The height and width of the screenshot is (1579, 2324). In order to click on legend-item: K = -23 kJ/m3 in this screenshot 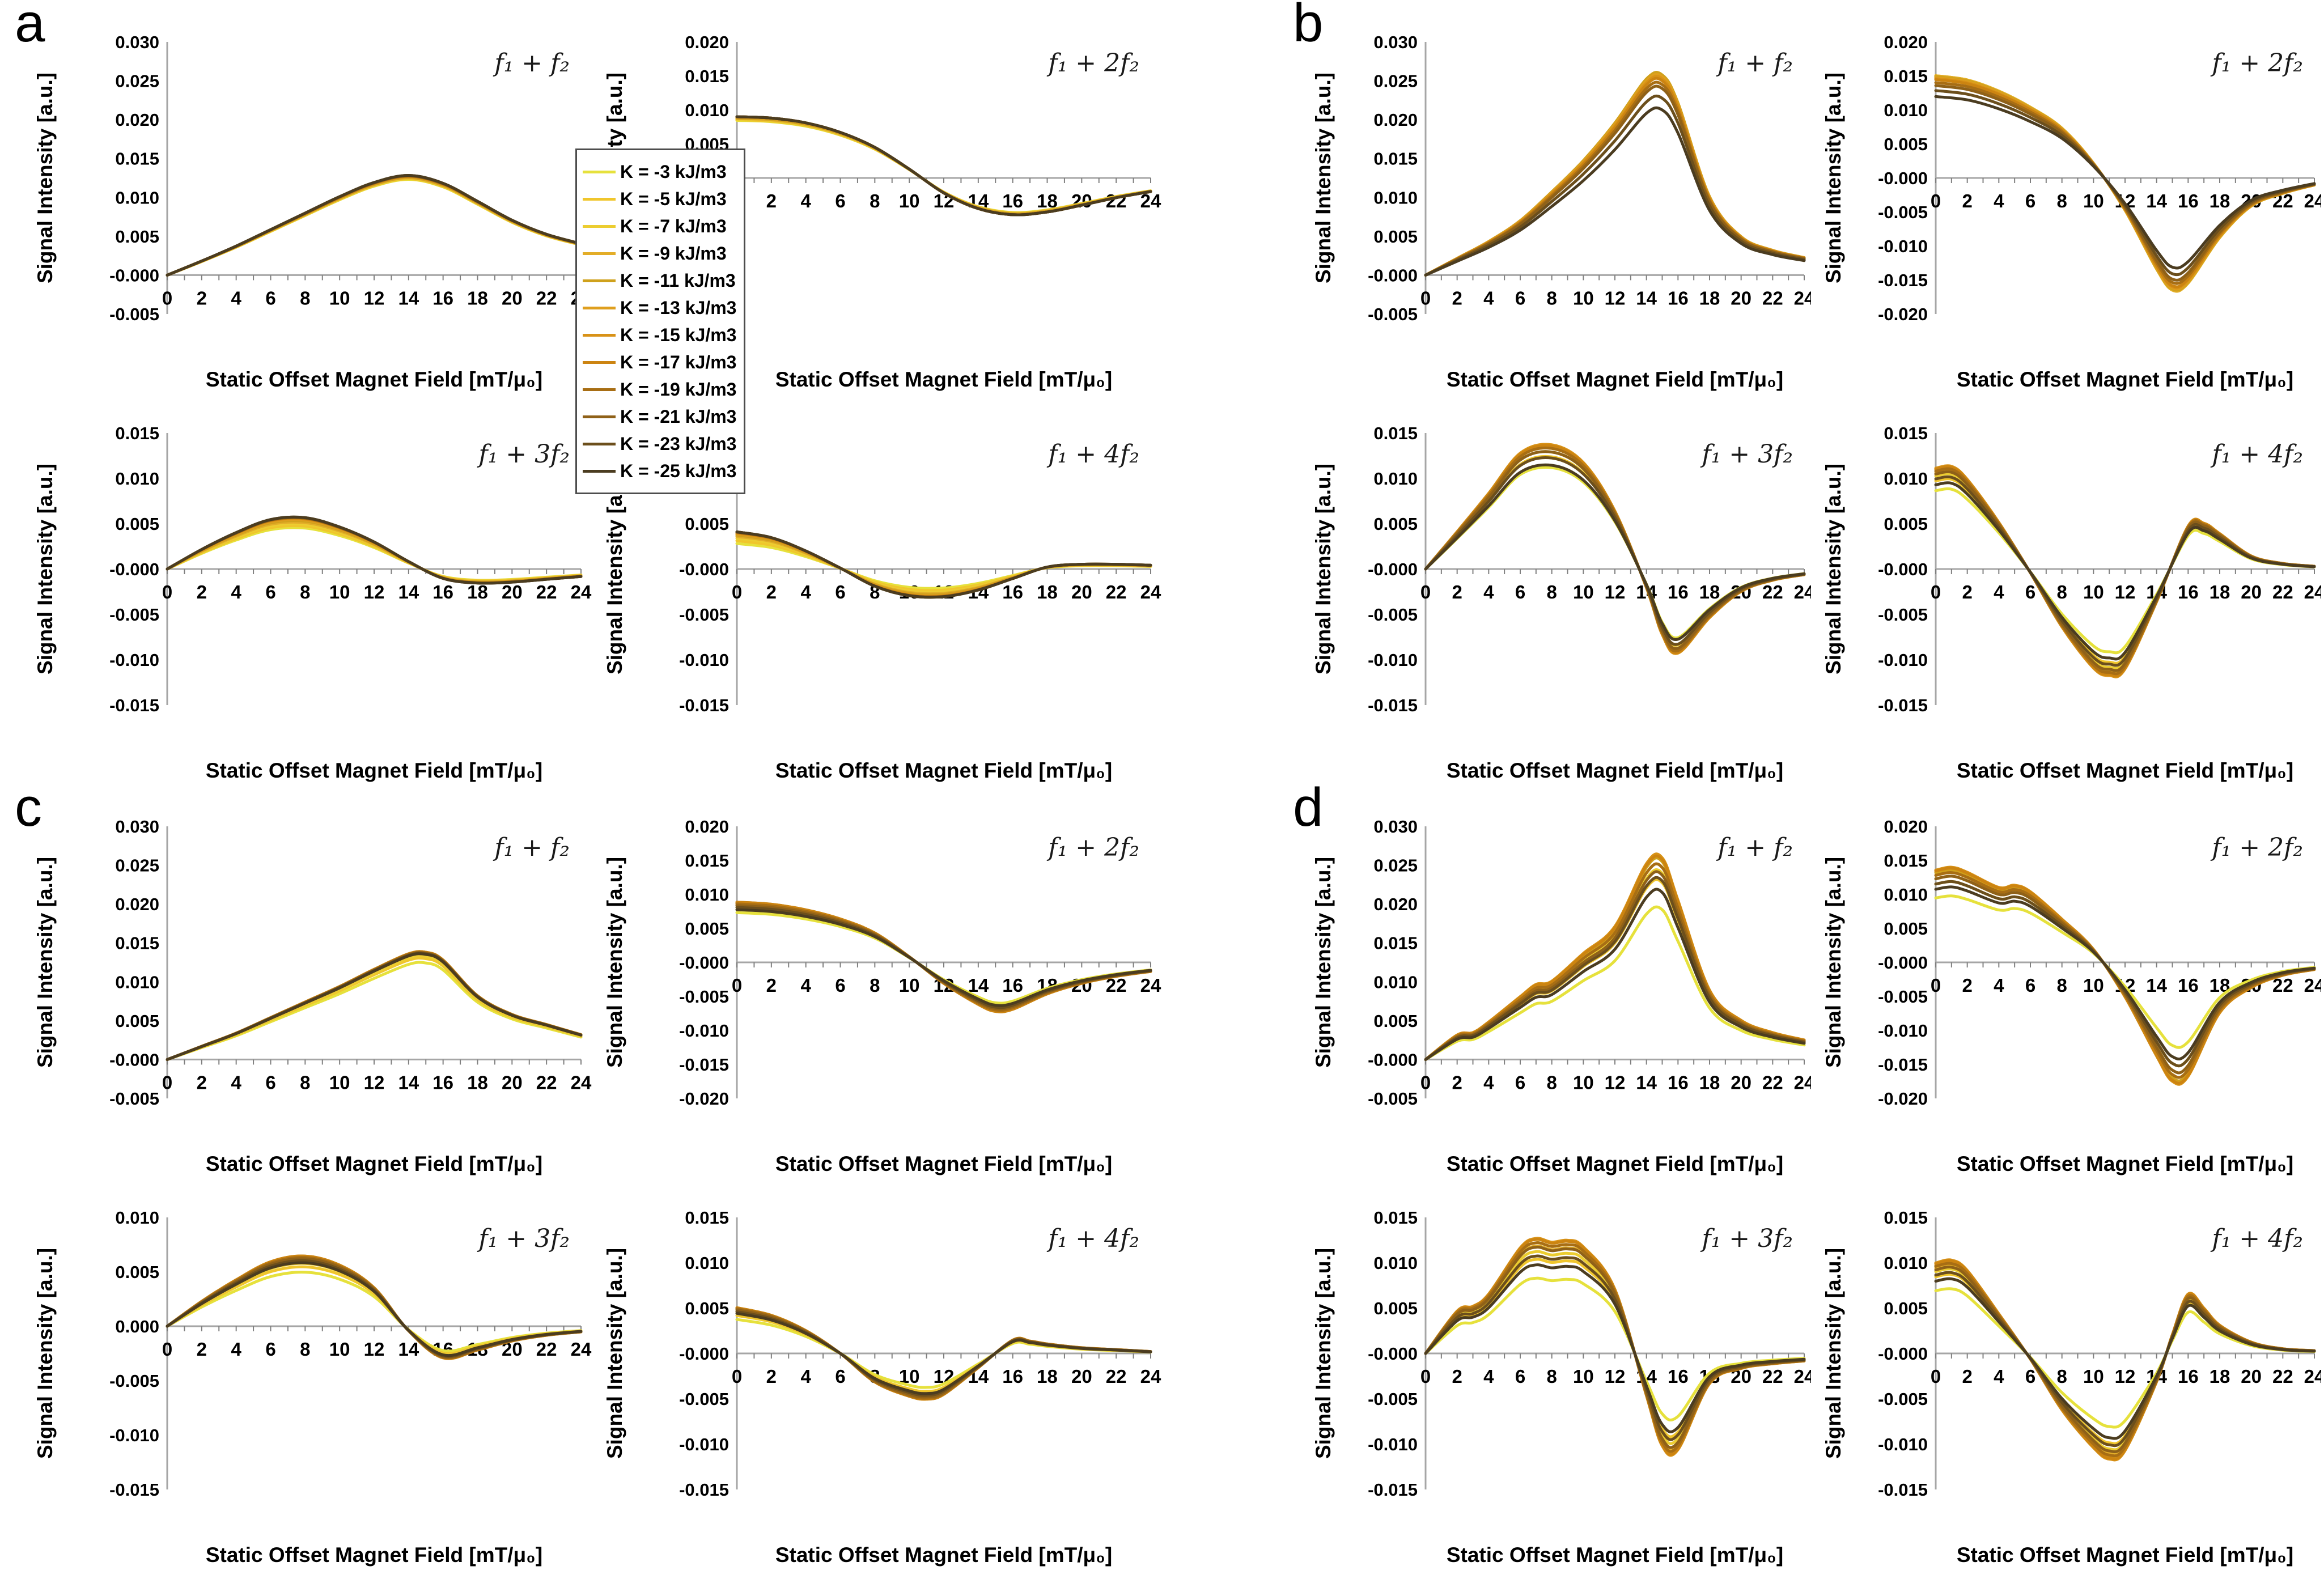, I will do `click(660, 444)`.